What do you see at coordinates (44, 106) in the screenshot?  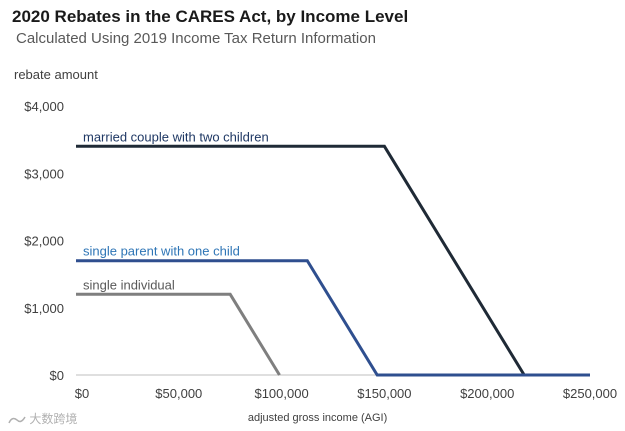 I see `y-tick-label: $4,000` at bounding box center [44, 106].